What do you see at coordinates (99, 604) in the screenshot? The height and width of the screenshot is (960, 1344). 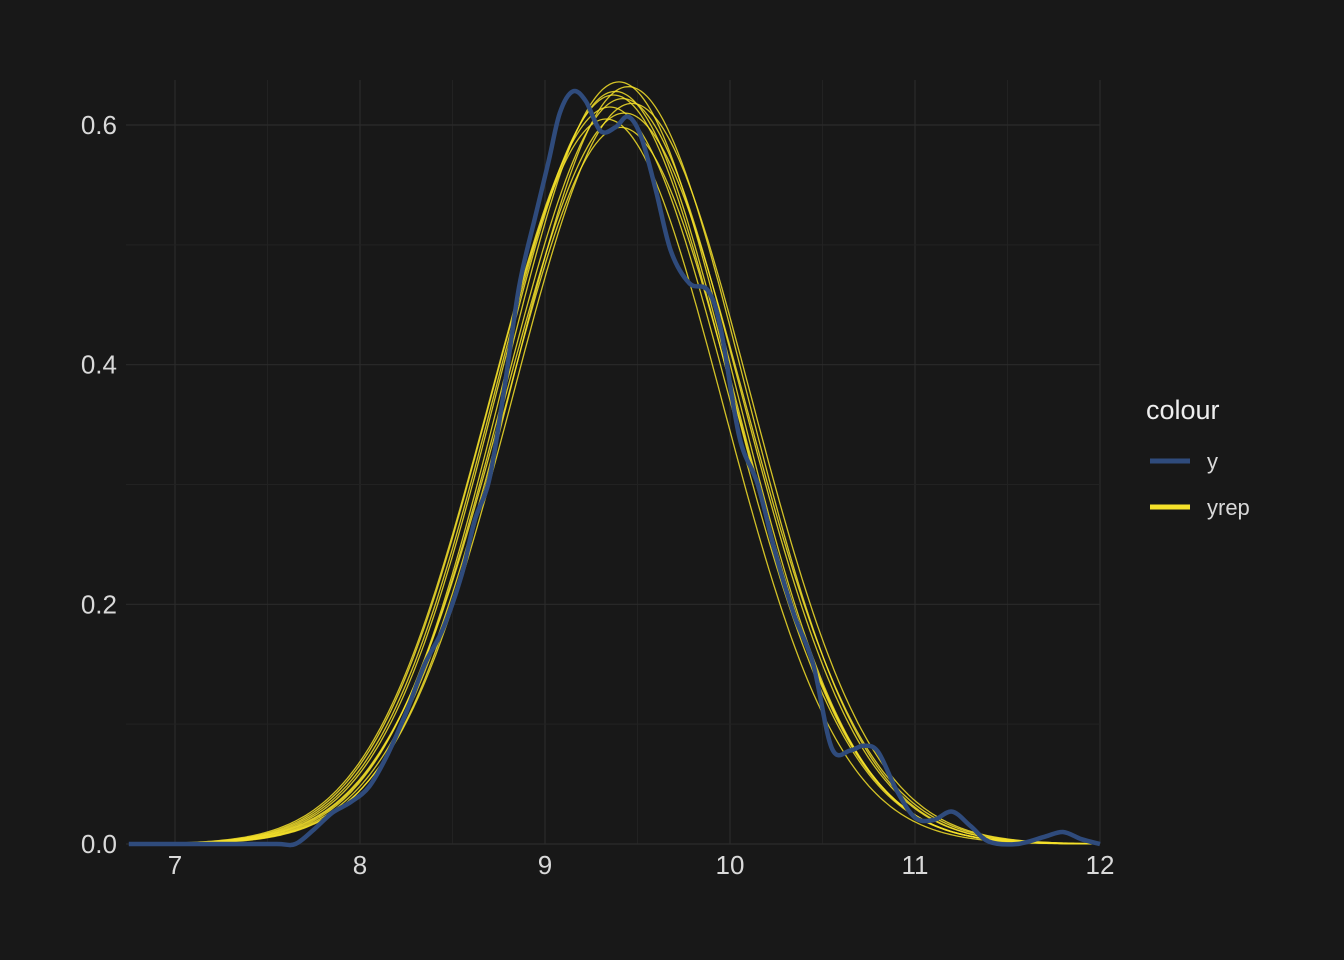 I see `y-tick-label: 0.2` at bounding box center [99, 604].